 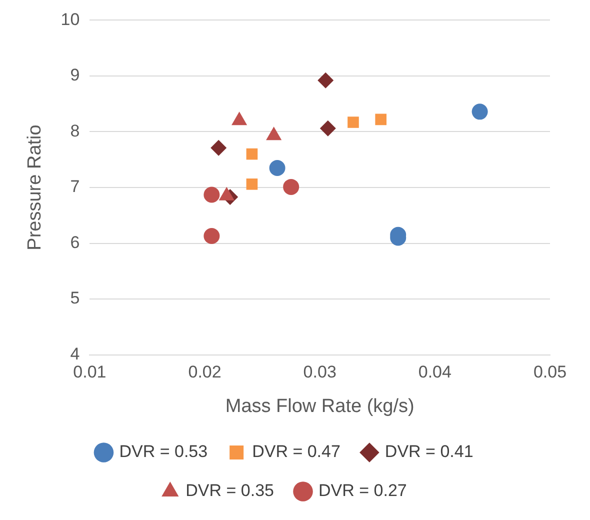 What do you see at coordinates (75, 130) in the screenshot?
I see `y-tick-label: 8` at bounding box center [75, 130].